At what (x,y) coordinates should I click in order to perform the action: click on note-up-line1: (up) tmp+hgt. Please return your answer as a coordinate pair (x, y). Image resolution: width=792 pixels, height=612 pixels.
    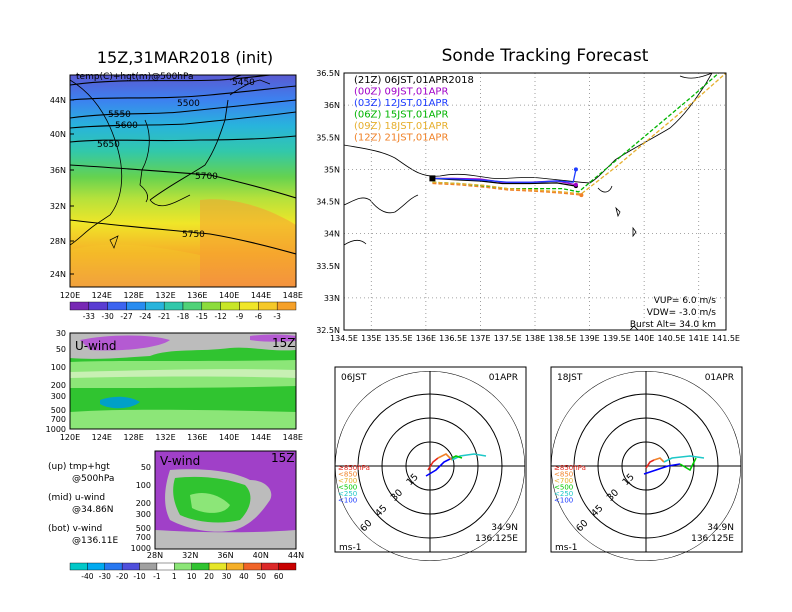
    Looking at the image, I should click on (79, 467).